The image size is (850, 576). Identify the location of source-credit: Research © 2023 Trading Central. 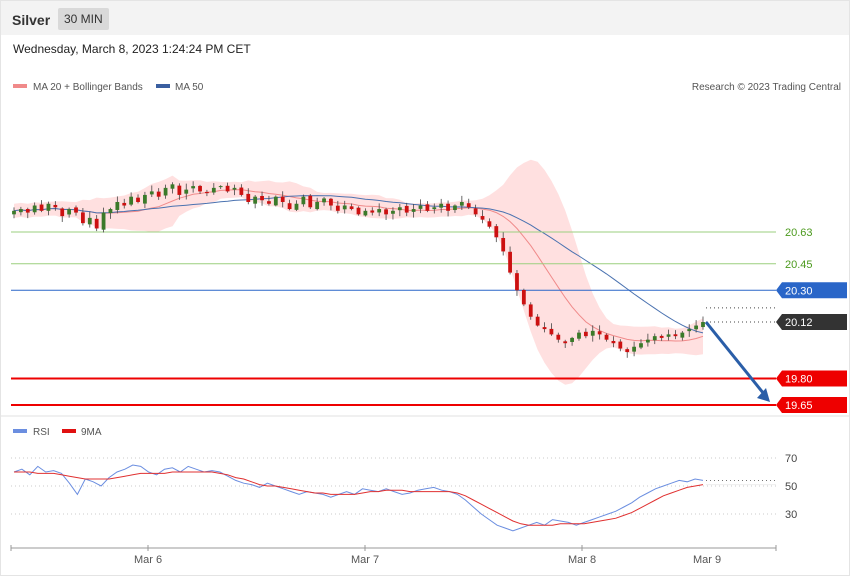
(766, 87).